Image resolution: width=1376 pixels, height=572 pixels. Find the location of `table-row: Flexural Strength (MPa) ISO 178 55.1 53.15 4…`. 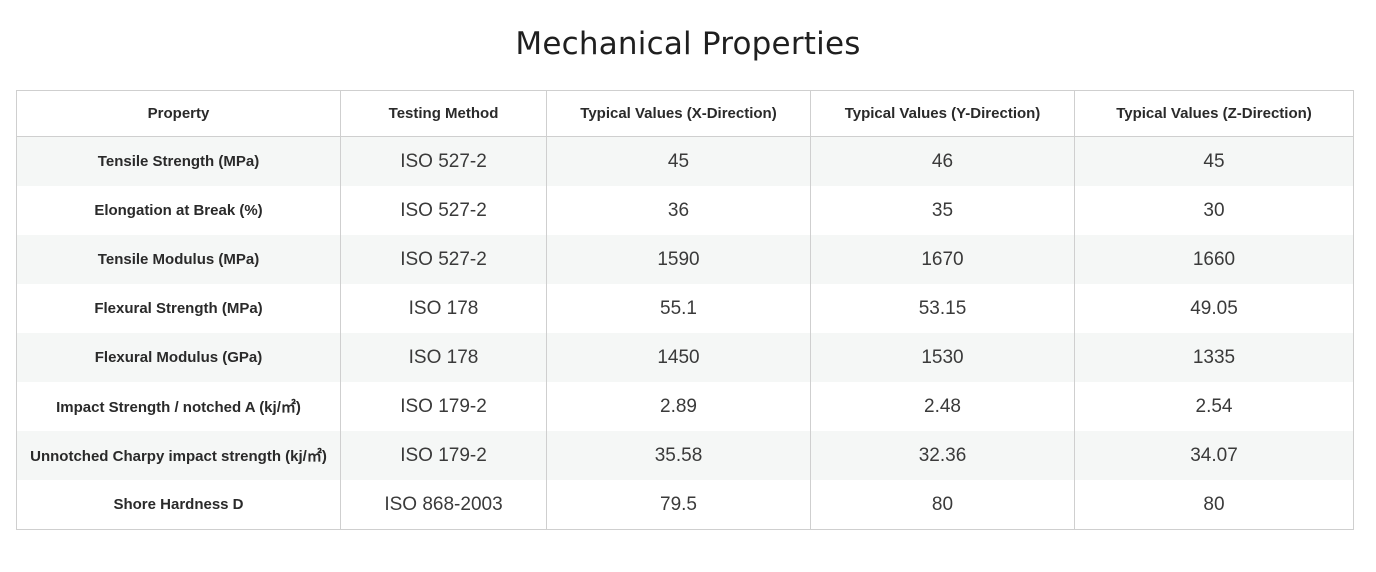

table-row: Flexural Strength (MPa) ISO 178 55.1 53.15 4… is located at coordinates (685, 308).